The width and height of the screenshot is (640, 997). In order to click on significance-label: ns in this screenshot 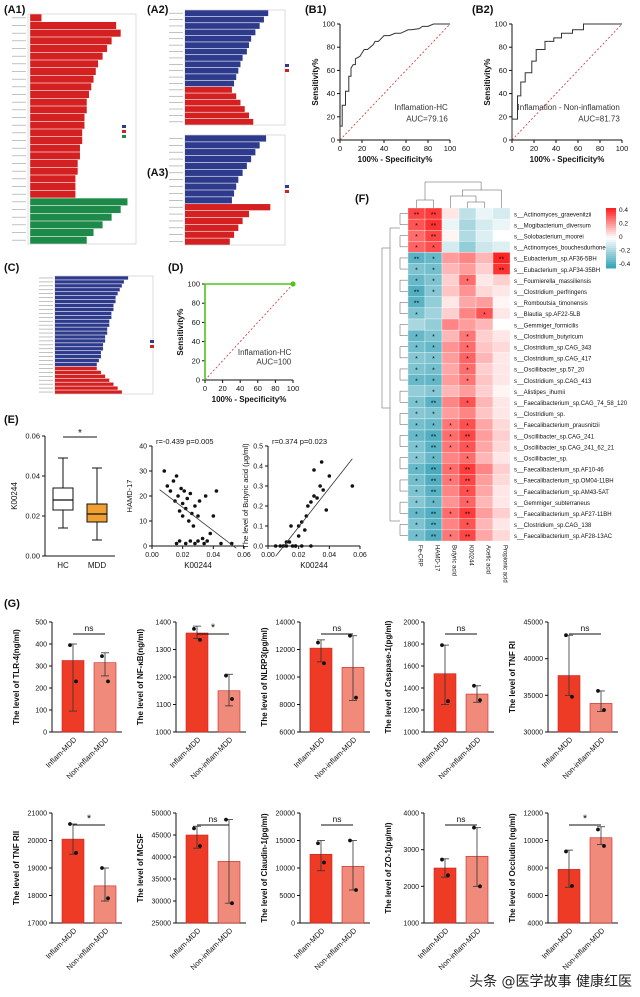, I will do `click(213, 819)`.